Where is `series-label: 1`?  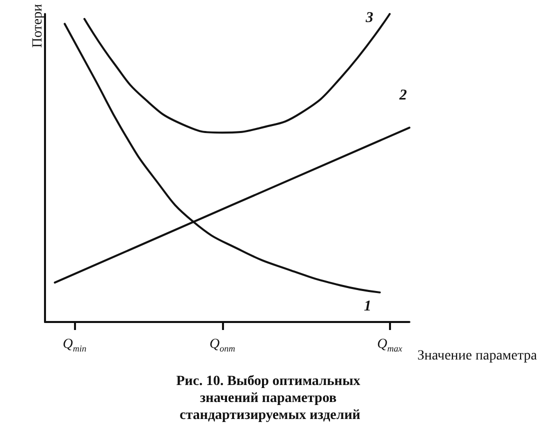 series-label: 1 is located at coordinates (368, 306).